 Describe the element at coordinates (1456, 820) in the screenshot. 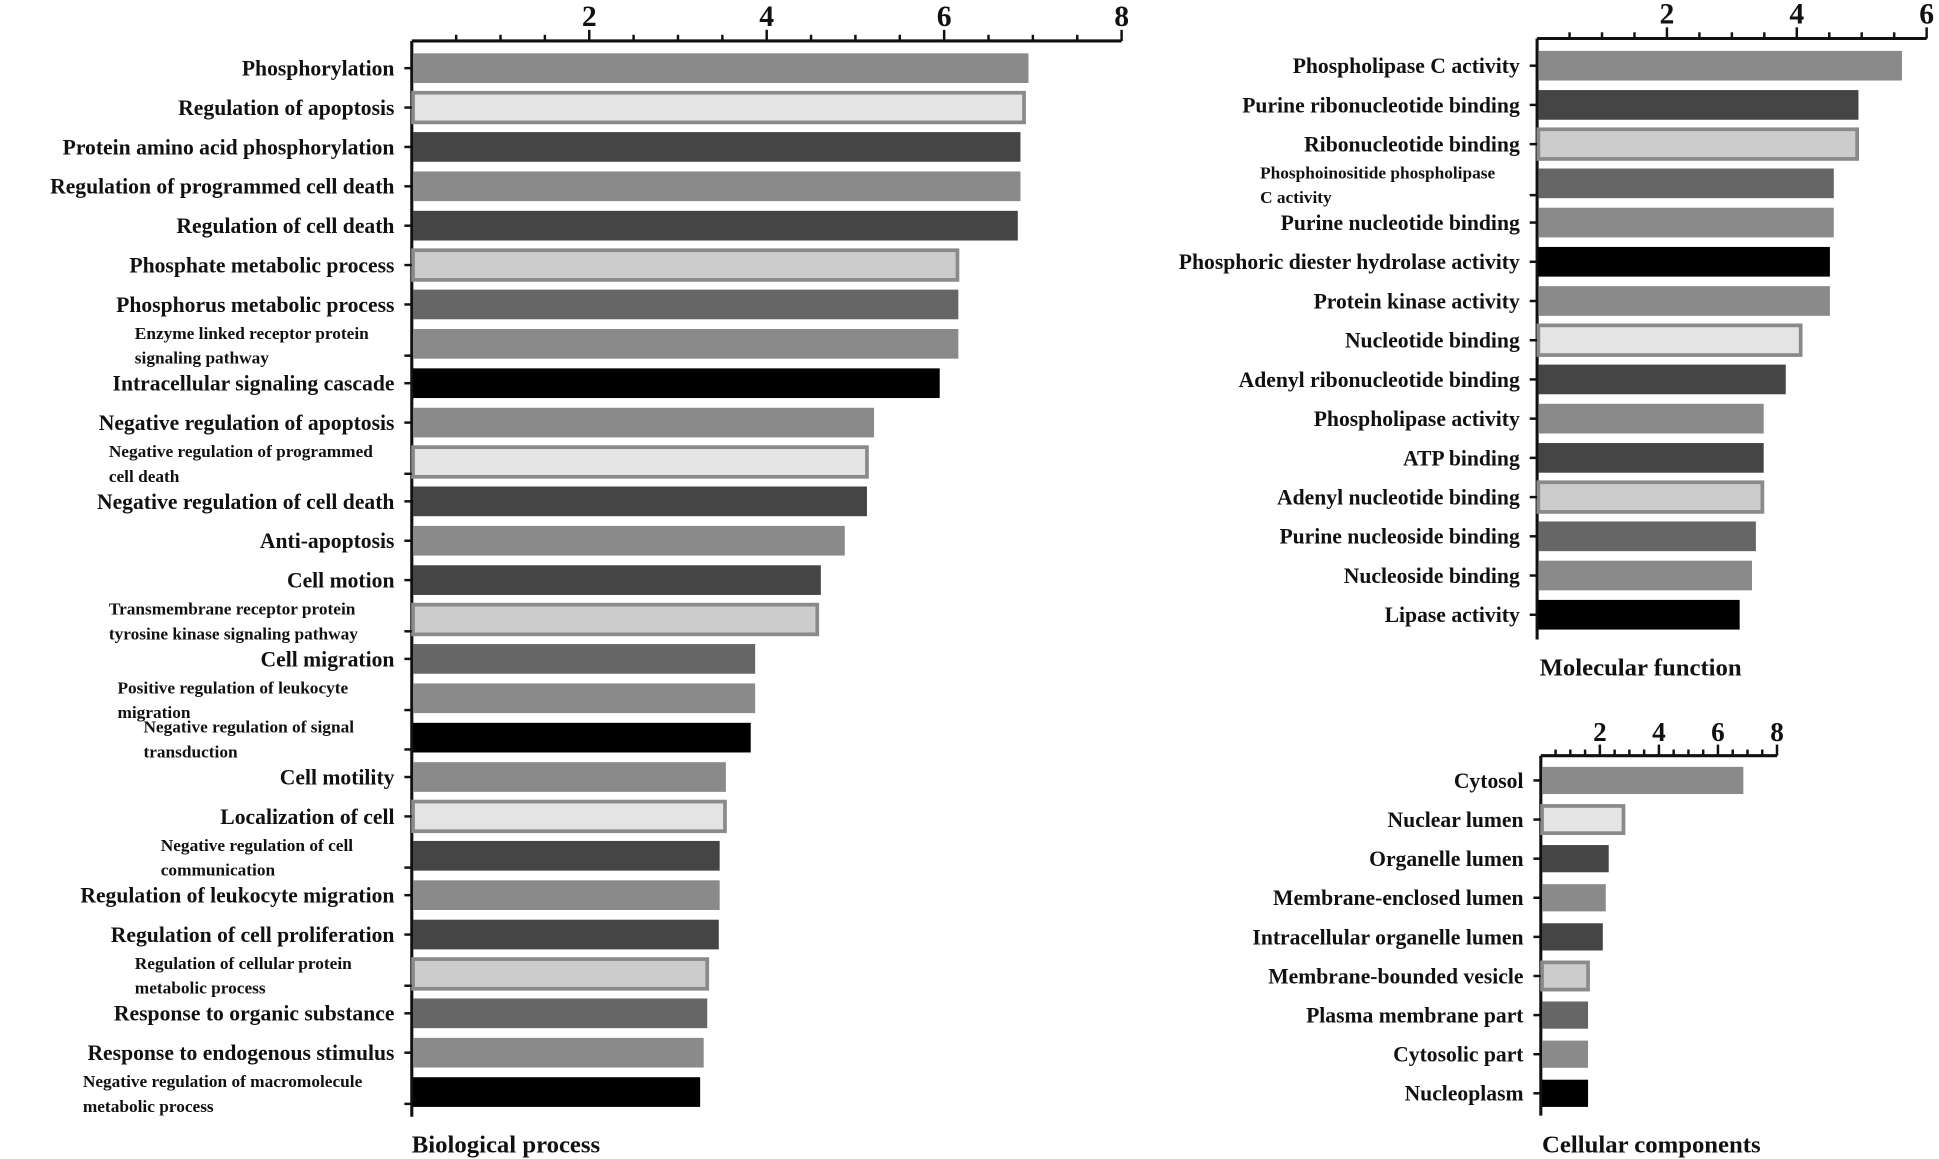

I see `category-label: Nuclear lumen` at that location.